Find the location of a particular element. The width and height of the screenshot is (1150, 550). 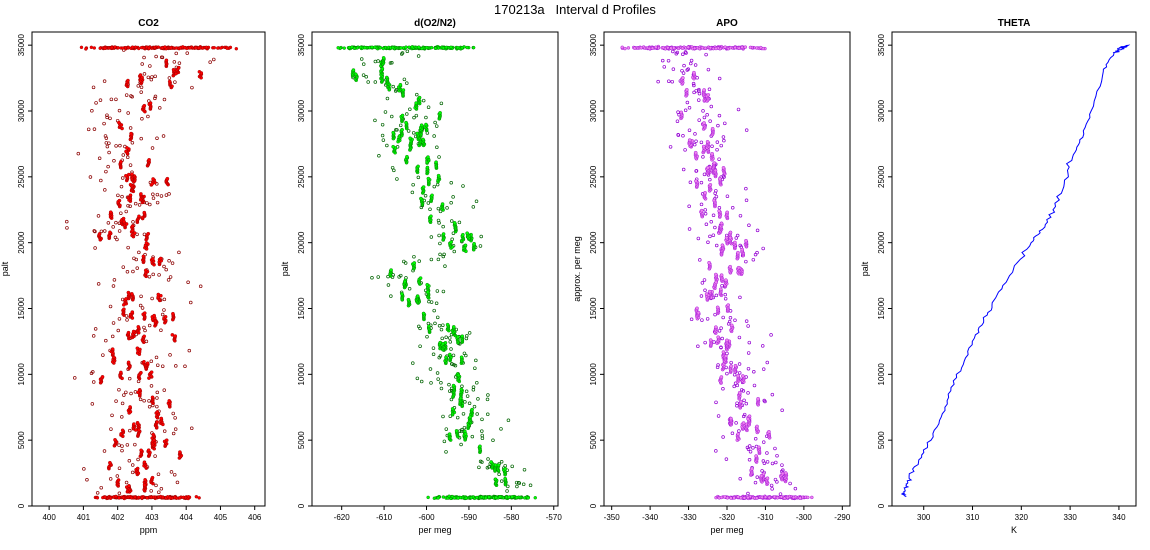

panel-title: d(O2/N2) is located at coordinates (435, 23).